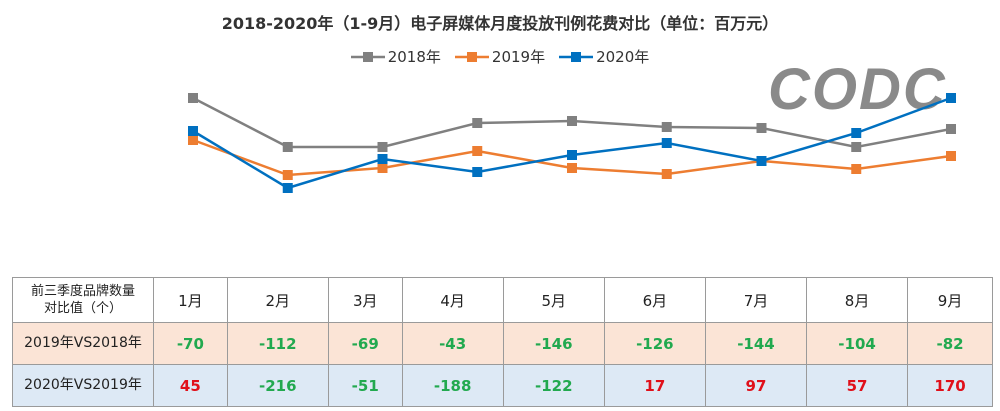 This screenshot has width=1000, height=411. Describe the element at coordinates (365, 385) in the screenshot. I see `value-cell: -51` at that location.